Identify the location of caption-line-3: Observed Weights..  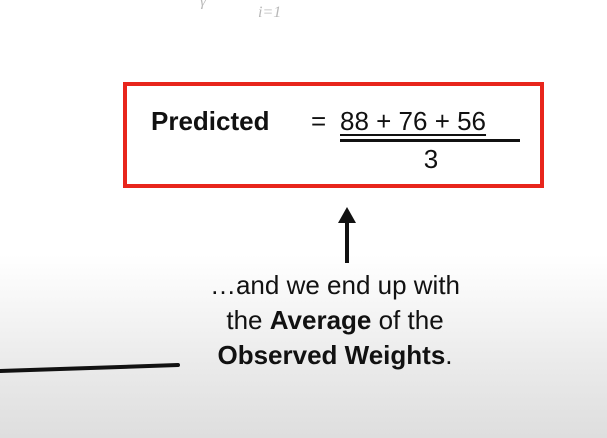
(335, 355).